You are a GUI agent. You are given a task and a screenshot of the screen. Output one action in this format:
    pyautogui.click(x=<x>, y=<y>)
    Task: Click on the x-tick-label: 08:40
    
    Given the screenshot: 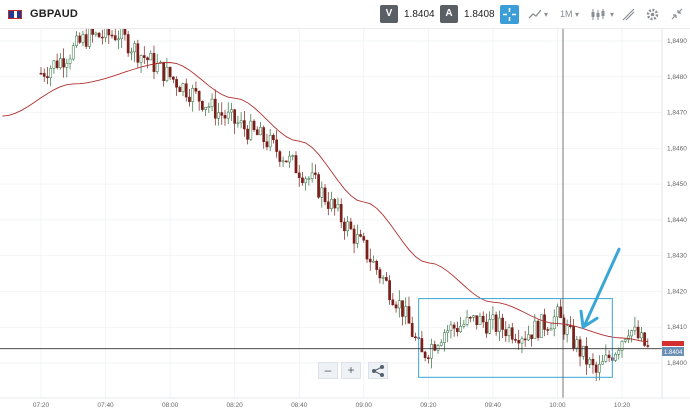 What is the action you would take?
    pyautogui.click(x=299, y=405)
    